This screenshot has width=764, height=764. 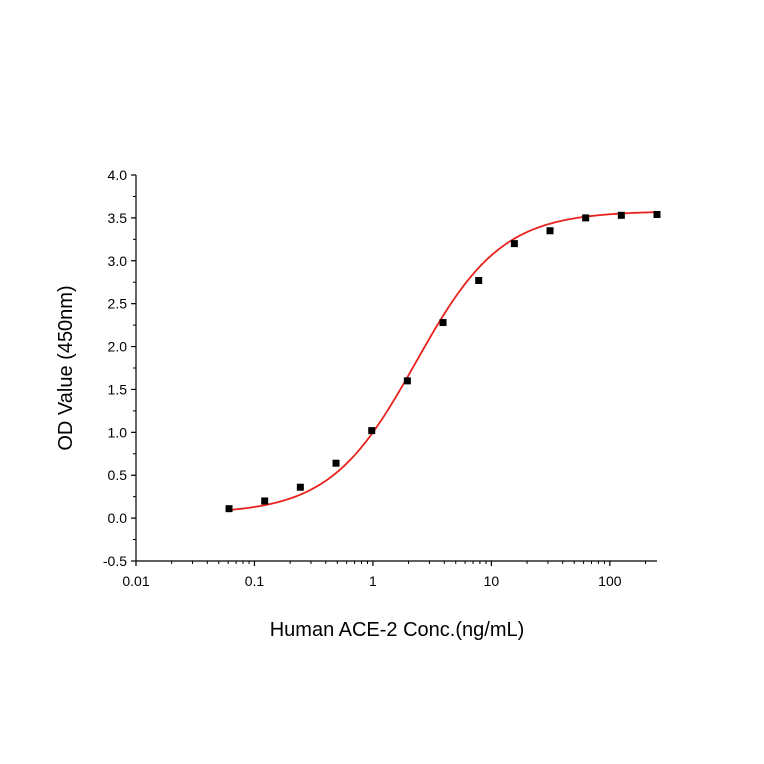 What do you see at coordinates (118, 518) in the screenshot?
I see `y-tick-label: 0.0` at bounding box center [118, 518].